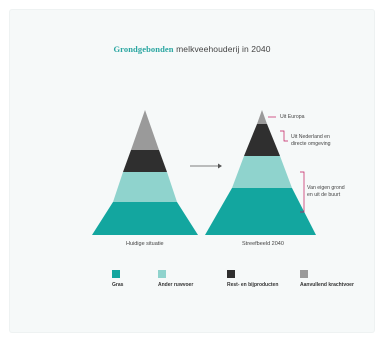 Image resolution: width=384 pixels, height=342 pixels. Describe the element at coordinates (252, 279) in the screenshot. I see `legend-item-rest-bijproducten: Rest- en bijproducten` at that location.